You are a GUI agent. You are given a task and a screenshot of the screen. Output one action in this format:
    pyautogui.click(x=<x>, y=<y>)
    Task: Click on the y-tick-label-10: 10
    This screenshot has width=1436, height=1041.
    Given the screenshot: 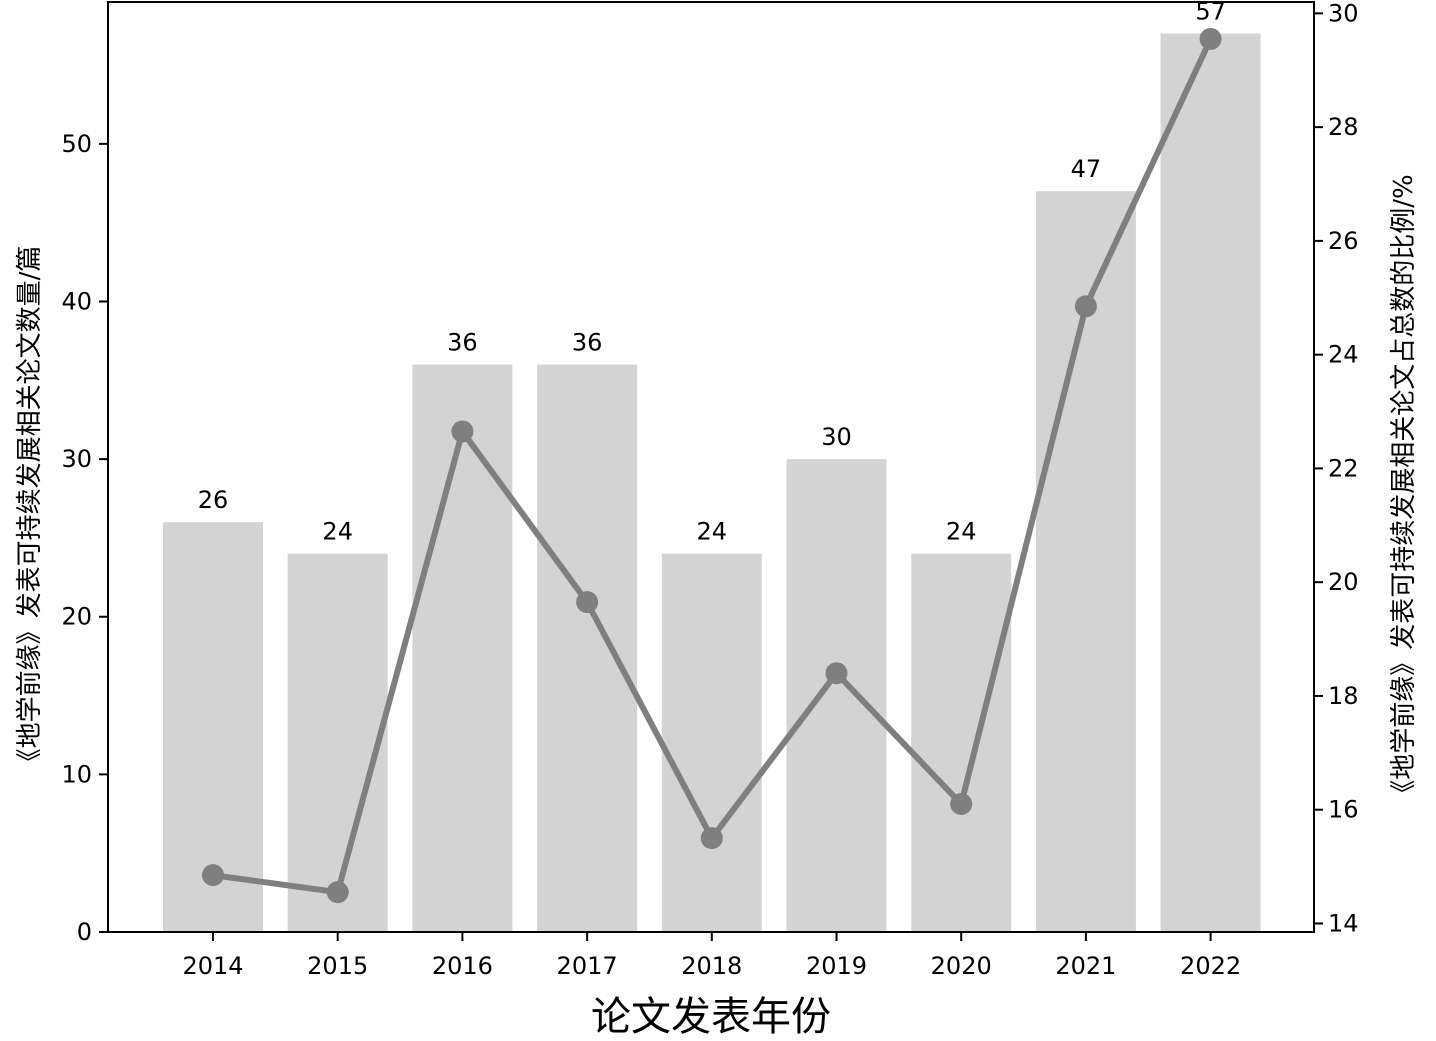 What is the action you would take?
    pyautogui.click(x=76, y=774)
    